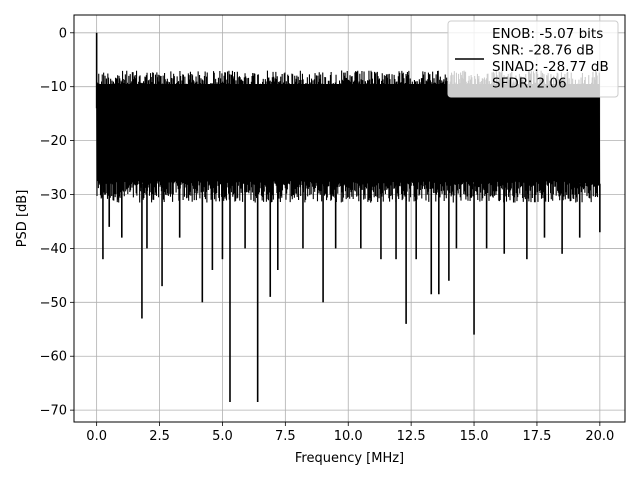 The width and height of the screenshot is (640, 480). I want to click on y-tick-label: −60, so click(53, 357).